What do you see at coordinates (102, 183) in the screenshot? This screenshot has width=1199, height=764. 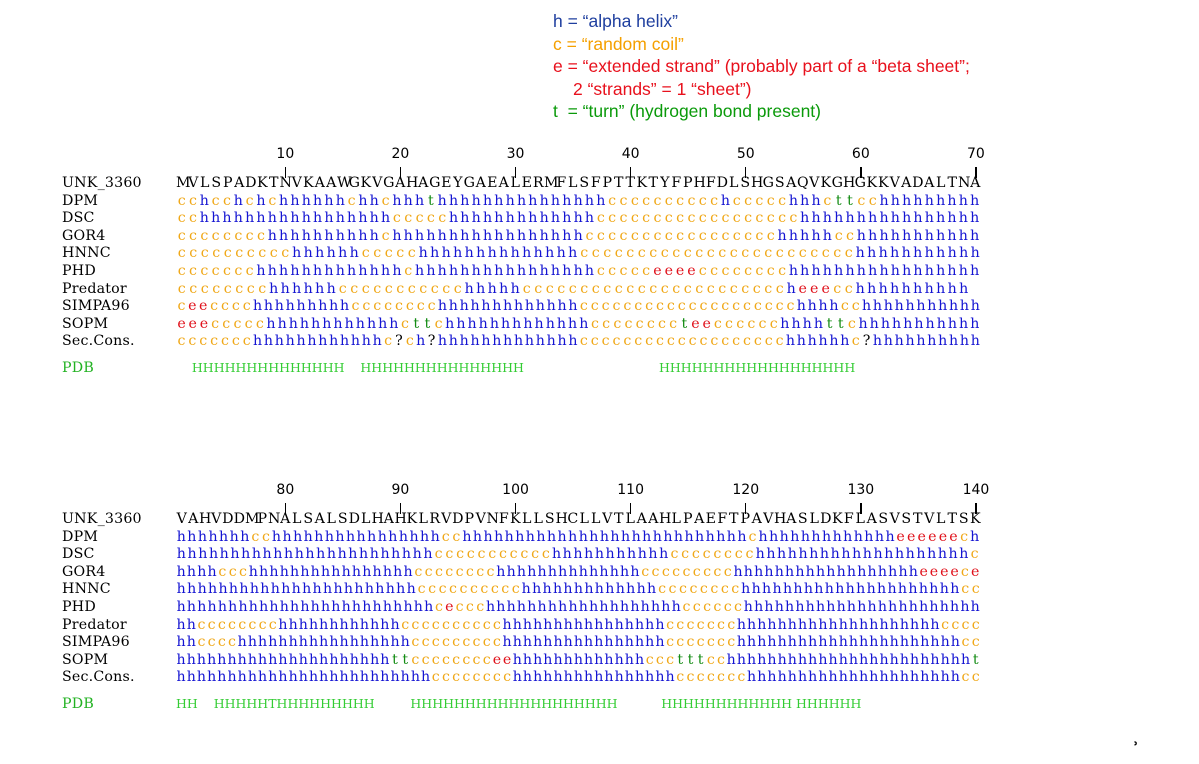 I see `row-label: UNK_3360` at bounding box center [102, 183].